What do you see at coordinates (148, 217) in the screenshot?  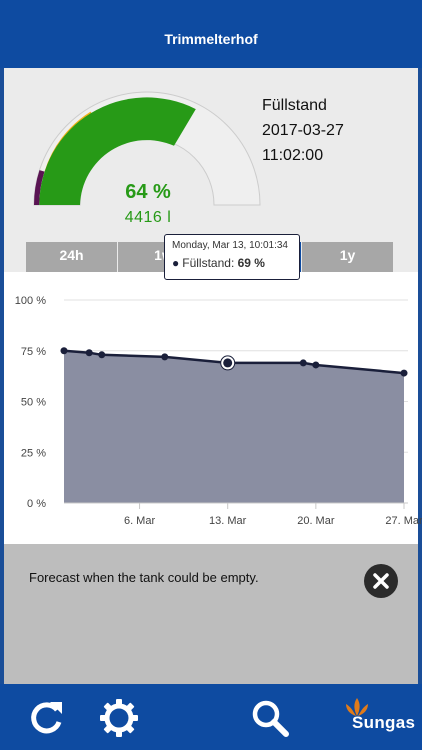 I see `gauge-volume-value: 4416 l` at bounding box center [148, 217].